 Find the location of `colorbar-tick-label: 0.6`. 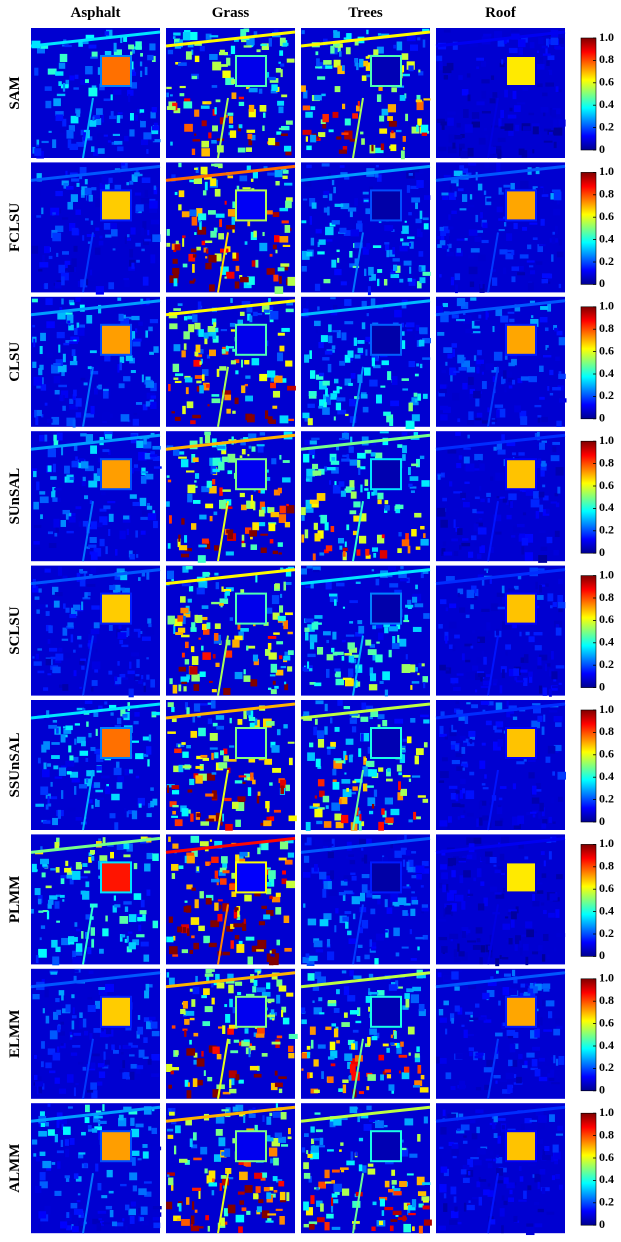

colorbar-tick-label: 0.6 is located at coordinates (606, 619).